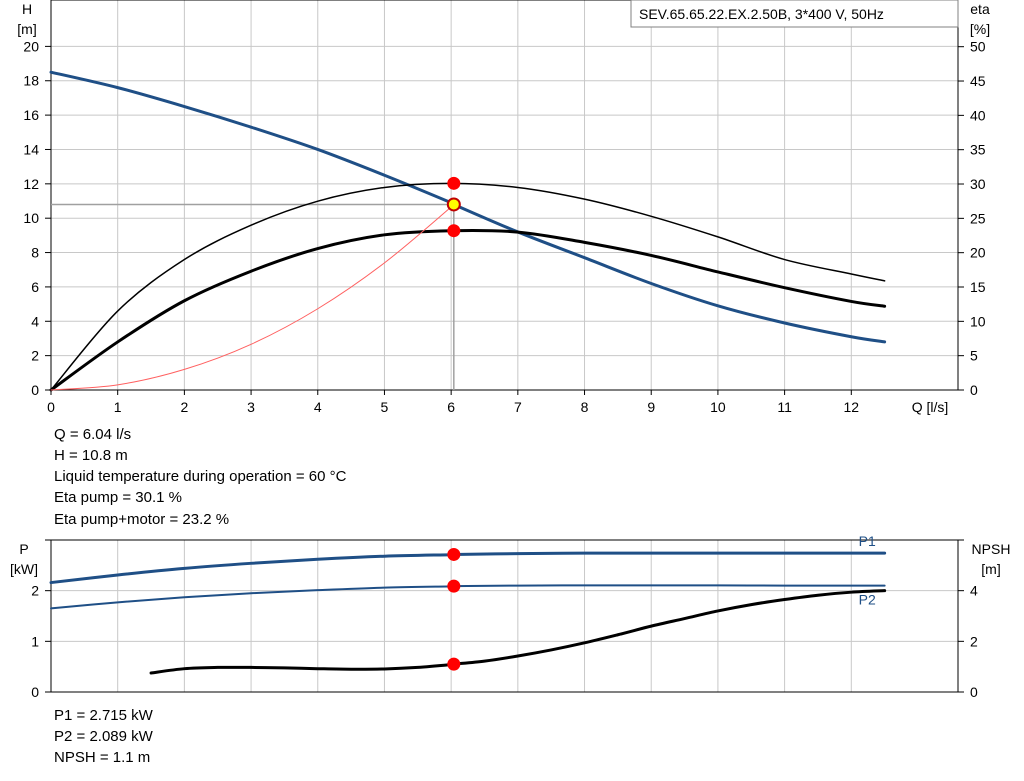 Image resolution: width=1024 pixels, height=781 pixels. Describe the element at coordinates (26, 29) in the screenshot. I see `top-left-axis-title-unit: [m]` at that location.